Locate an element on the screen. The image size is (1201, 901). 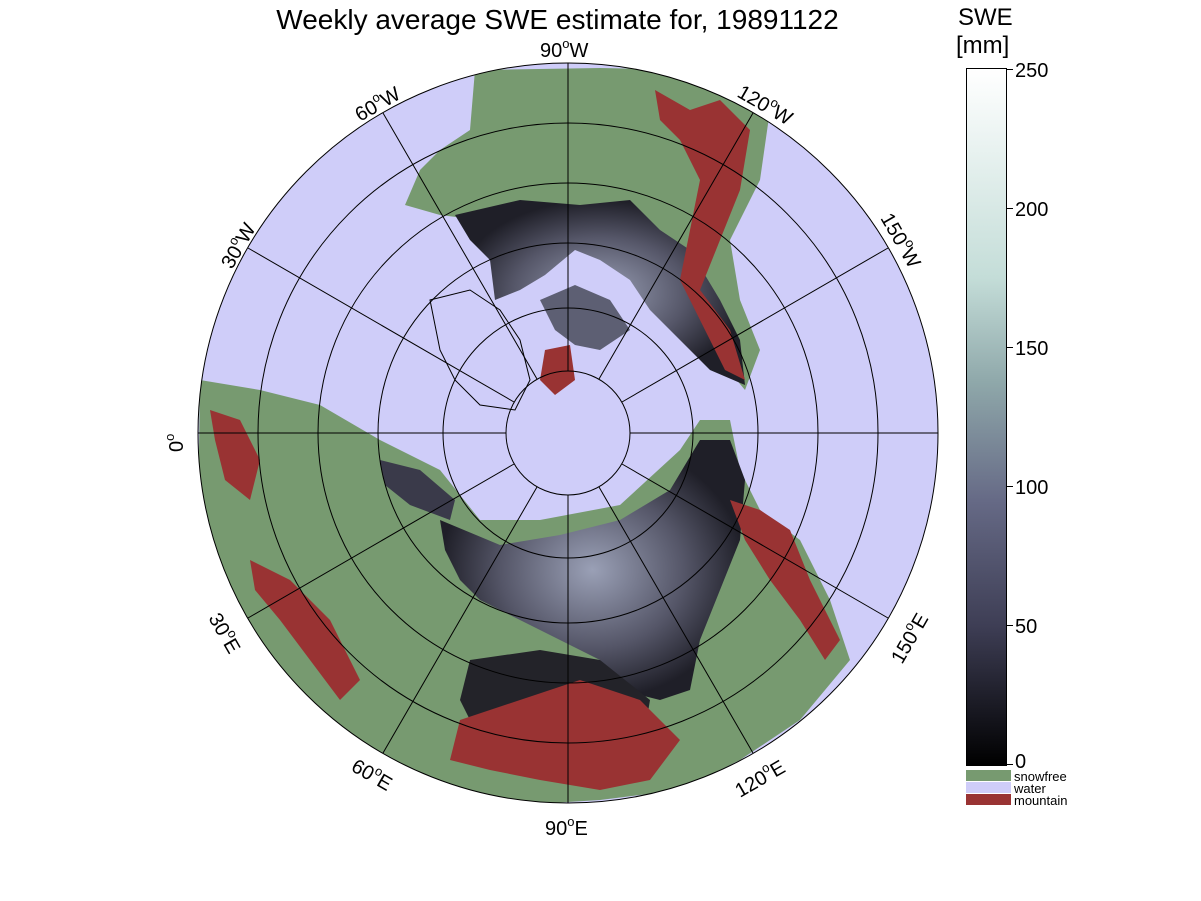
colorbar-tick-label: 50 is located at coordinates (1026, 627).